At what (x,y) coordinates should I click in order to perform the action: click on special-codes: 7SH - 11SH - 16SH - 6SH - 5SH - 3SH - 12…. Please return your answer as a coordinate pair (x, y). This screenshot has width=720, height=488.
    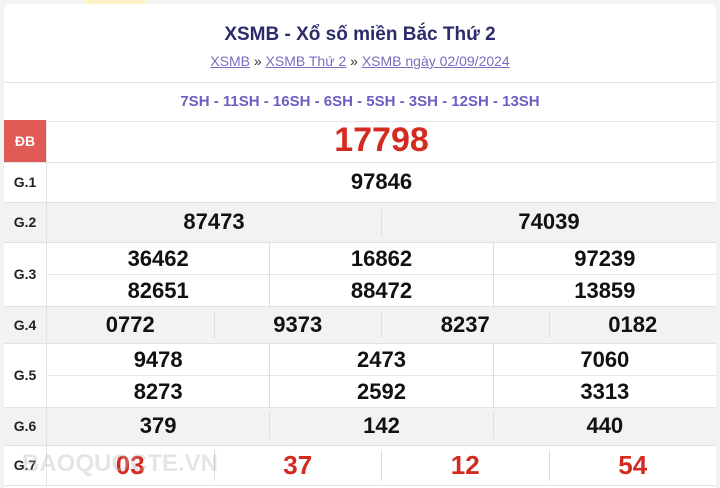
    Looking at the image, I should click on (360, 102).